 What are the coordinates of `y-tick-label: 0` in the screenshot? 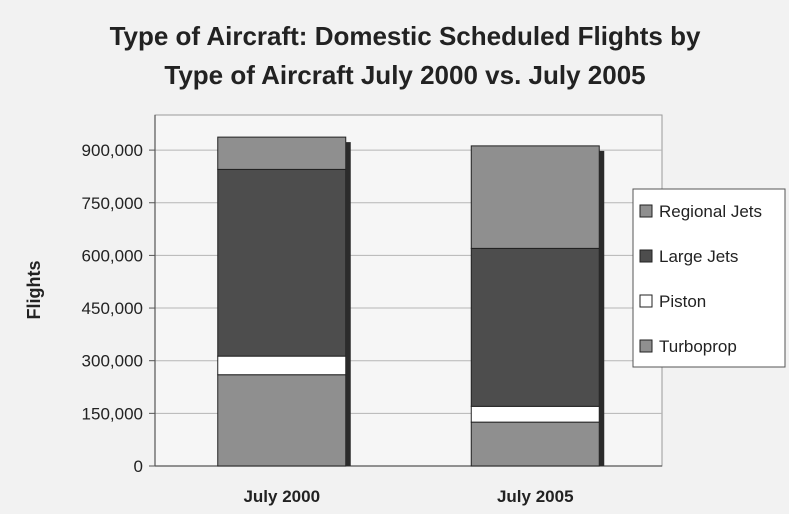 It's located at (138, 466).